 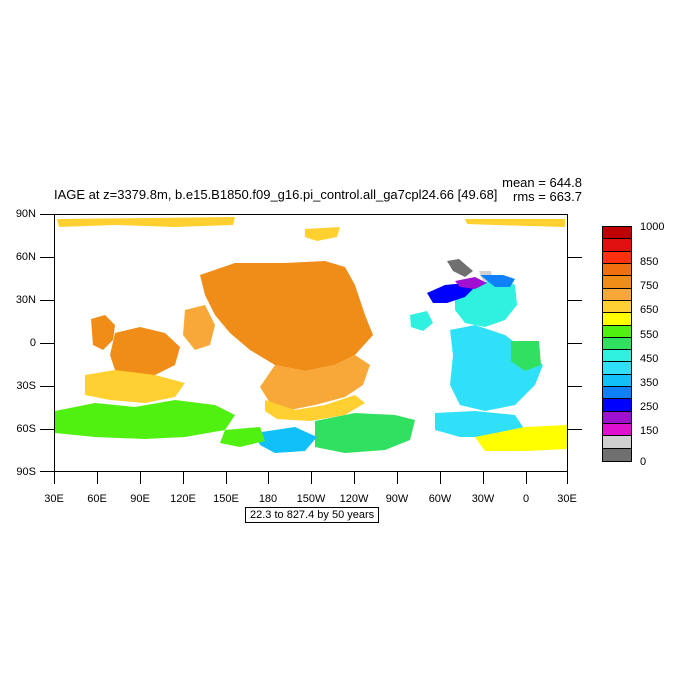 I want to click on y-tick-label: 90N, so click(x=25, y=214).